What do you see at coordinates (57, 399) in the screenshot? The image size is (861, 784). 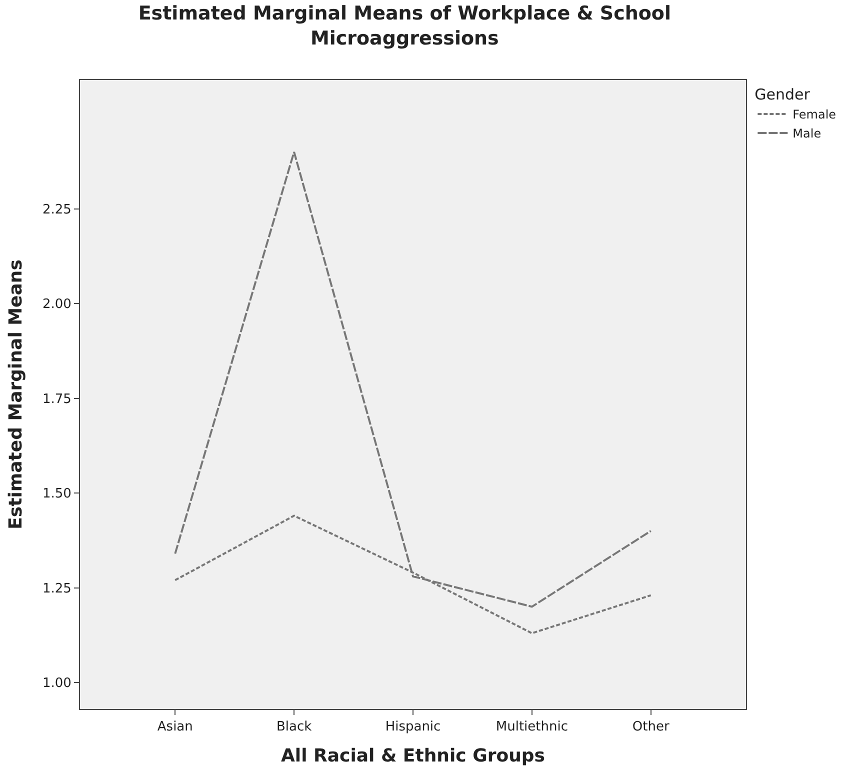 I see `y-tick-label: 1.75` at bounding box center [57, 399].